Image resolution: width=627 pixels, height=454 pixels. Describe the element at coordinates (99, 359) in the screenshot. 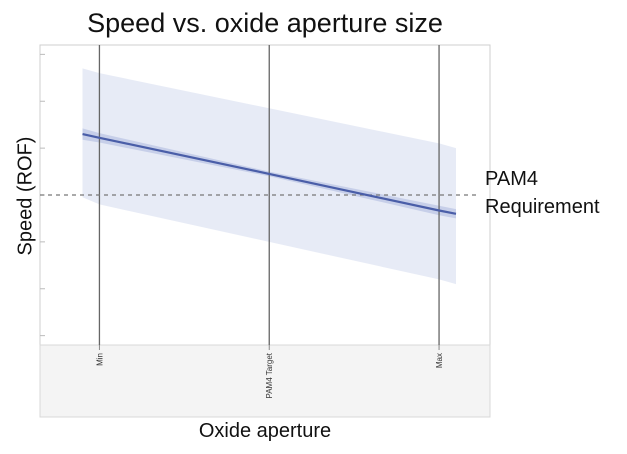

I see `x-tick-label: Min` at that location.